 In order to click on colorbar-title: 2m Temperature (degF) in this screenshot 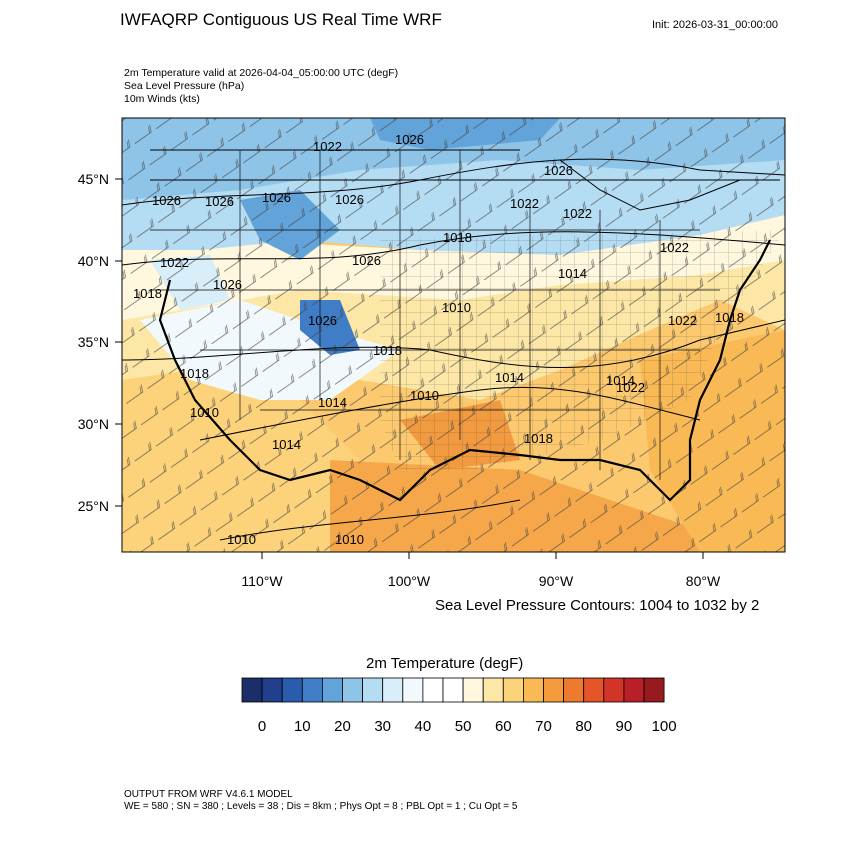, I will do `click(445, 663)`.